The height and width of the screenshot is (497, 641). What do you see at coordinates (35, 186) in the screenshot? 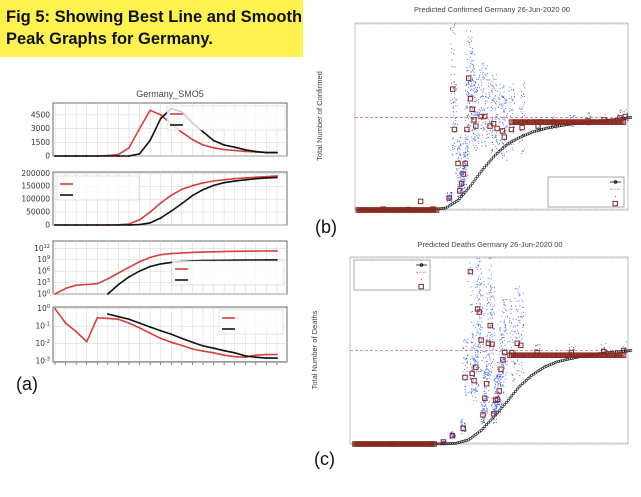
I see `y-tick-label: 150000` at bounding box center [35, 186].